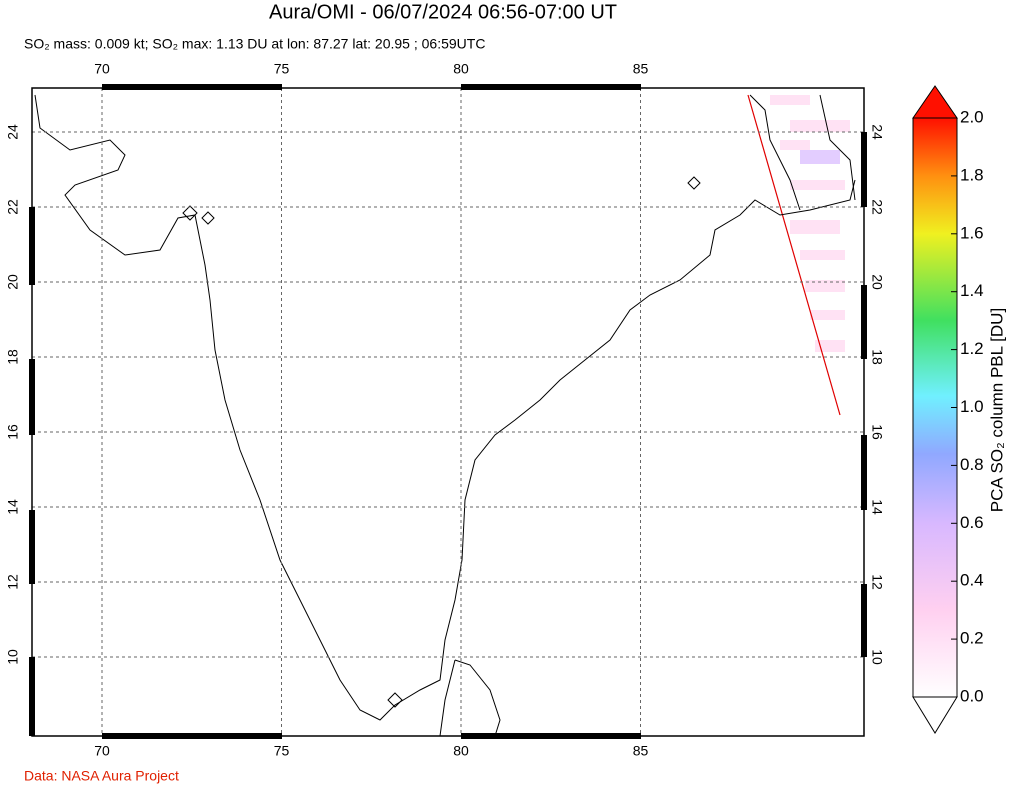 This screenshot has width=1015, height=800. What do you see at coordinates (810, 223) in the screenshot?
I see `swath` at bounding box center [810, 223].